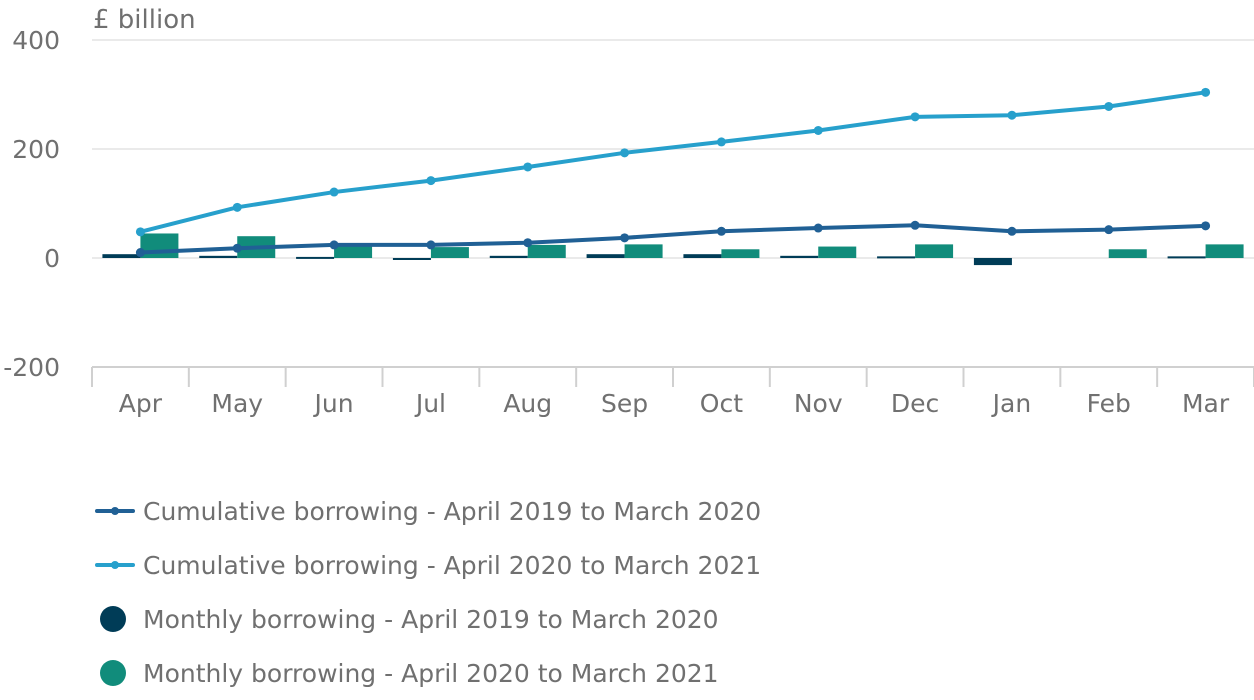  What do you see at coordinates (527, 403) in the screenshot?
I see `x-tick-label: Aug` at bounding box center [527, 403].